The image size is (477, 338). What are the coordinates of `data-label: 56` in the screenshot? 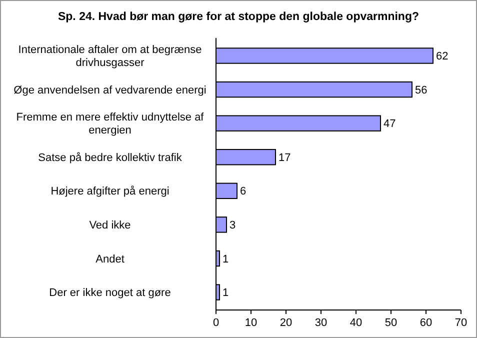 It's located at (421, 90).